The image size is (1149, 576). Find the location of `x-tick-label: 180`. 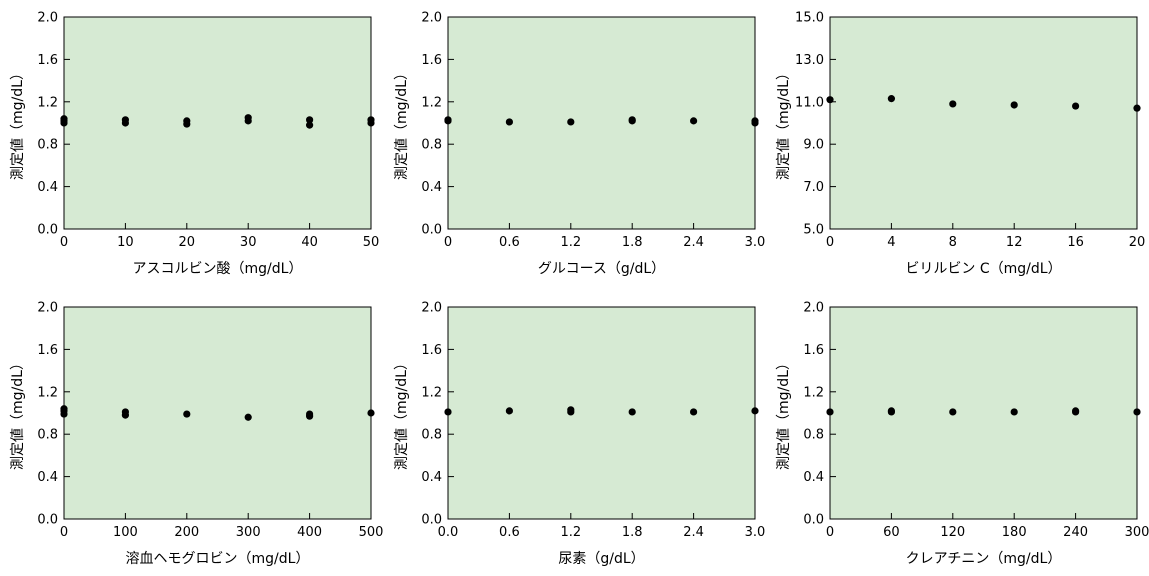

x-tick-label: 180 is located at coordinates (1014, 532).